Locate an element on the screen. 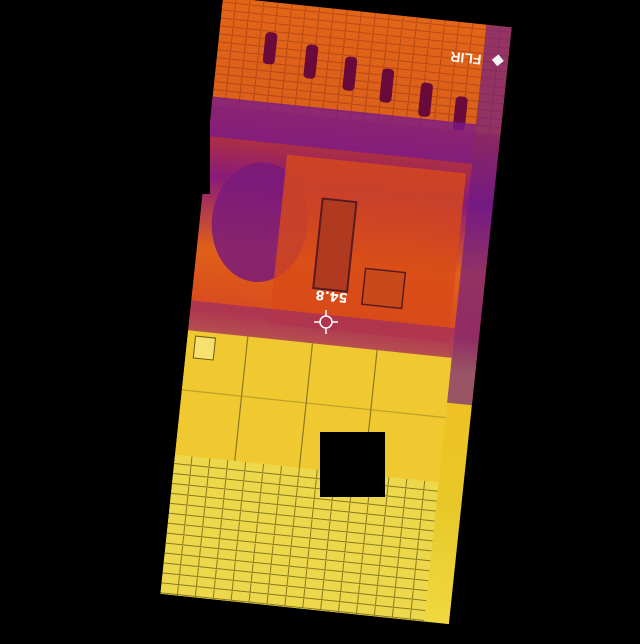  crosshair-icon is located at coordinates (326, 322).